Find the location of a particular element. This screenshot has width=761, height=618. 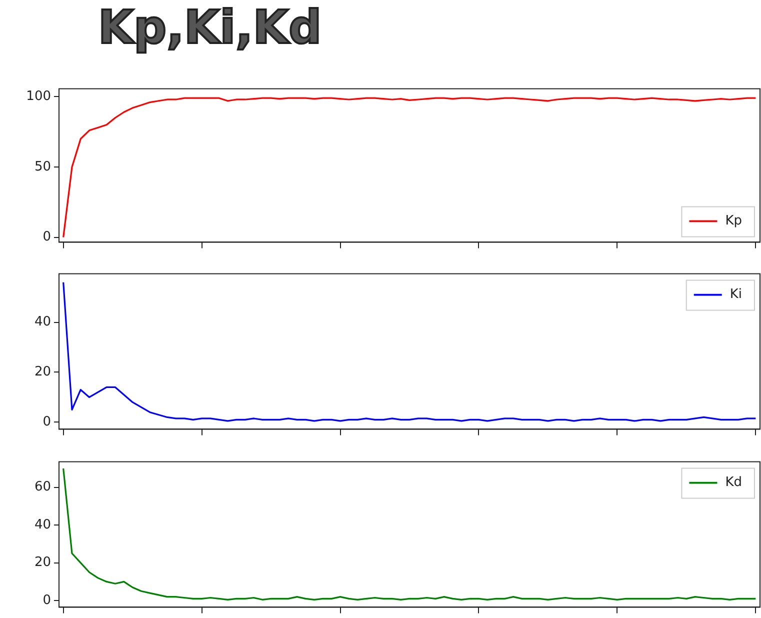

legend-label: Ki is located at coordinates (736, 294).